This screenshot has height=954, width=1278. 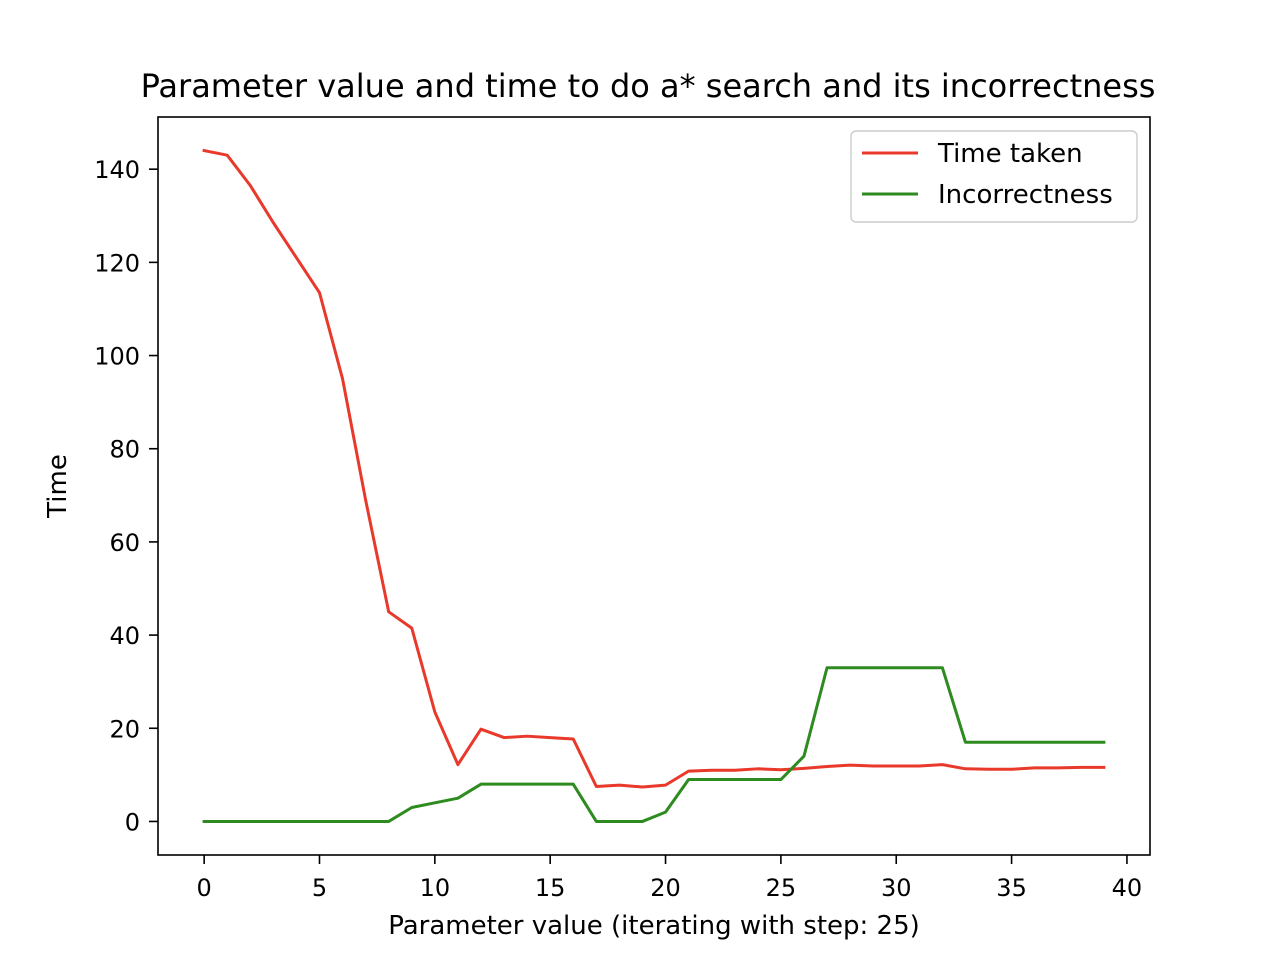 I want to click on y-axis-label: Time, so click(x=58, y=486).